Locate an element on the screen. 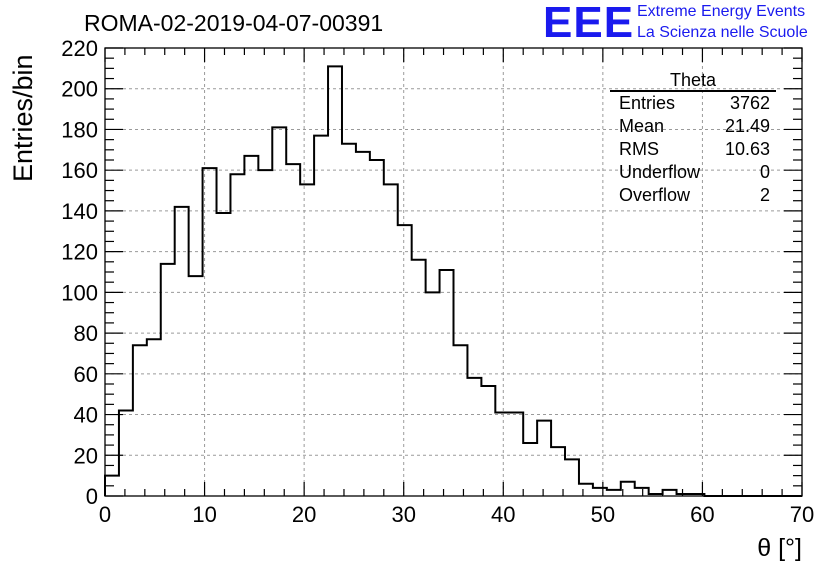 The width and height of the screenshot is (836, 572). stats-label: RMS is located at coordinates (639, 149).